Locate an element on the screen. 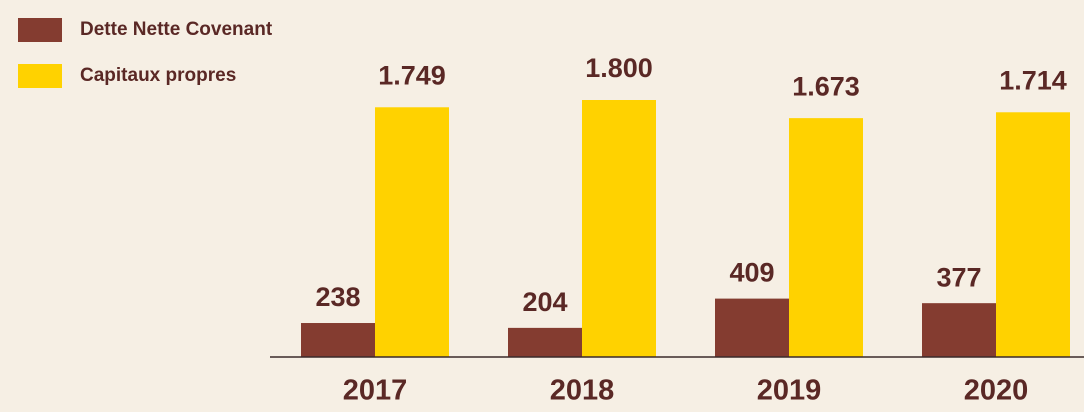 This screenshot has height=412, width=1084. value-label: 409 is located at coordinates (751, 273).